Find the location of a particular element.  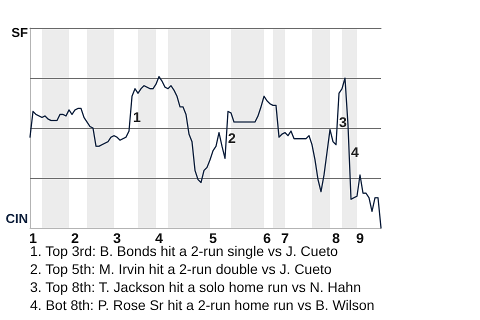

text: 1. Top 3rd: B. Bonds hit a 2-run single vs J. Cueto is located at coordinates (184, 251).